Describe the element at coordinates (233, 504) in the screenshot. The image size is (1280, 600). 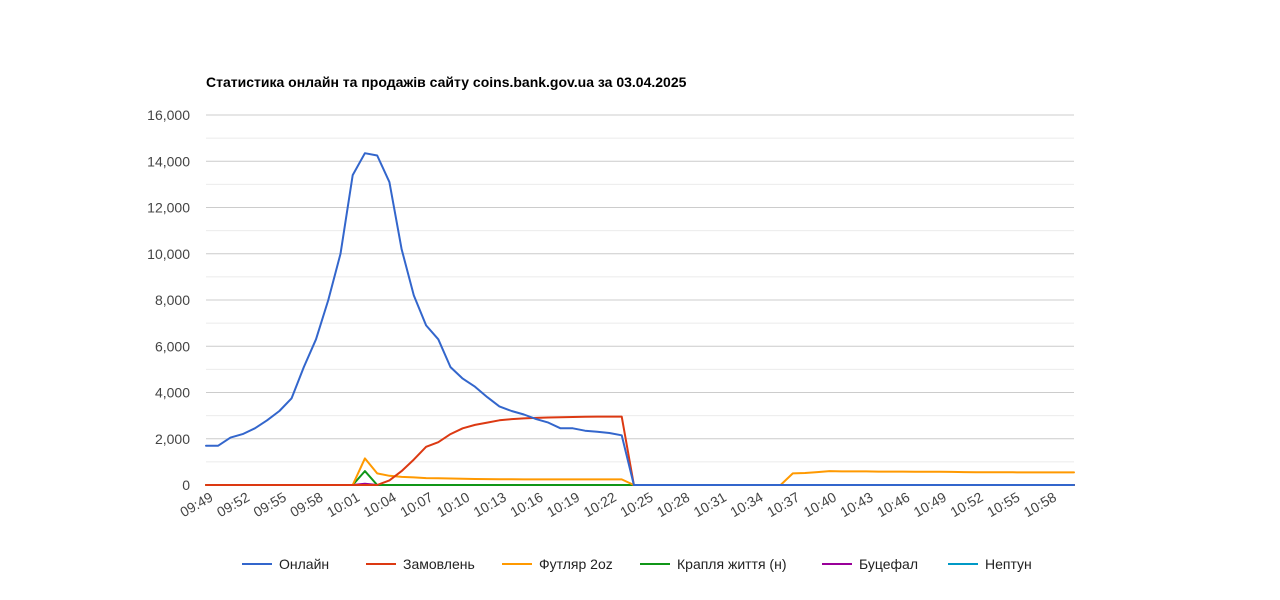
I see `x-tick-label: 09:52` at that location.